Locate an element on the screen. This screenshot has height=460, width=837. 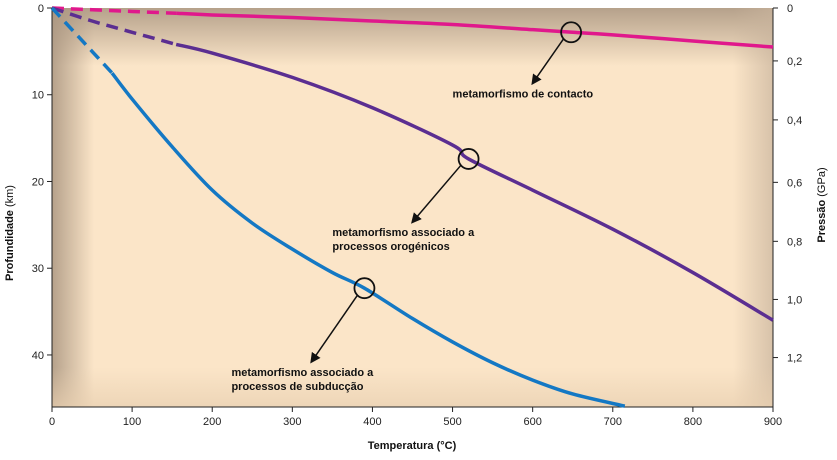
y-axis-right-title: Pressão (GPa) is located at coordinates (822, 204).